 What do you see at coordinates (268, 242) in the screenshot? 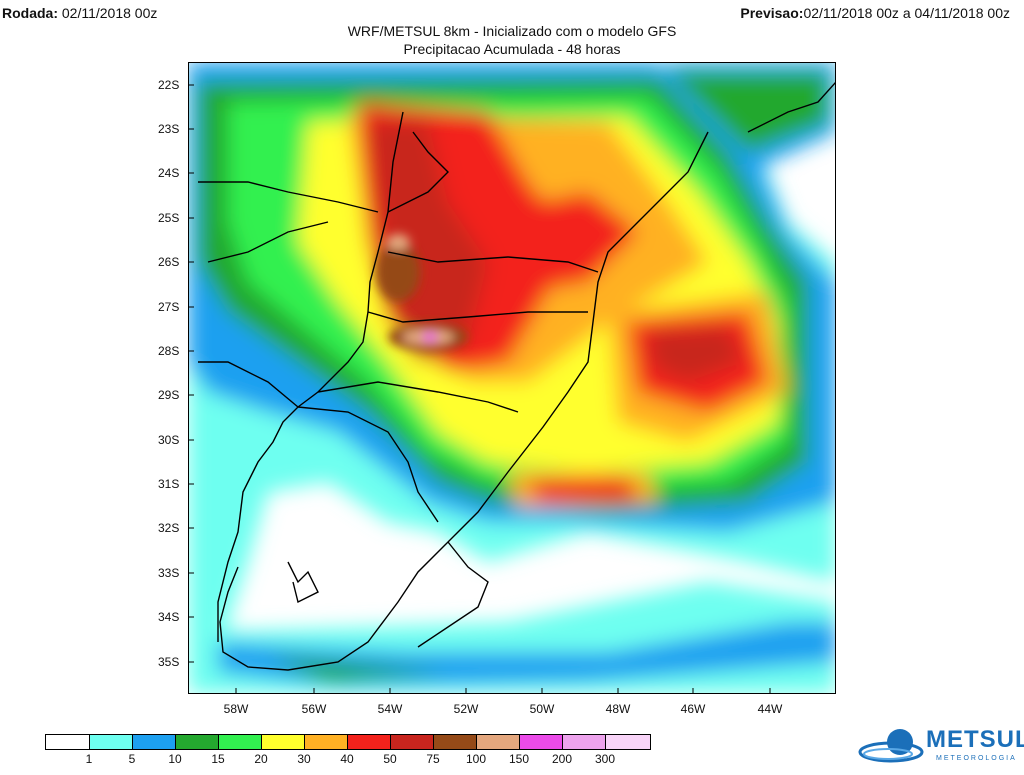
I see `border-argentina-paraguay` at bounding box center [268, 242].